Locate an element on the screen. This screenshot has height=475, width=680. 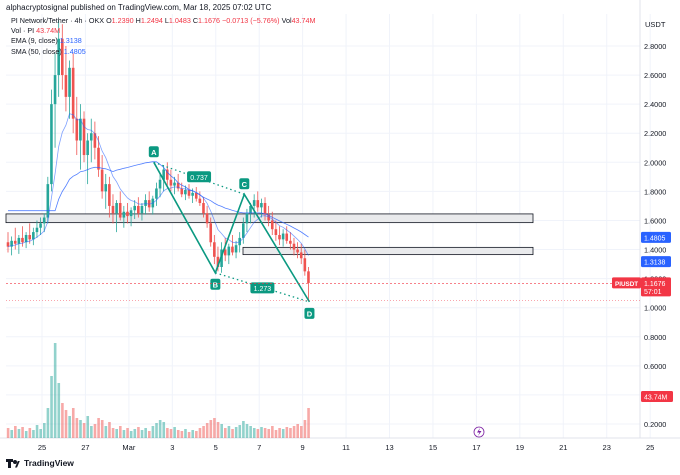
y-tick-label: 2.4000 is located at coordinates (655, 104).